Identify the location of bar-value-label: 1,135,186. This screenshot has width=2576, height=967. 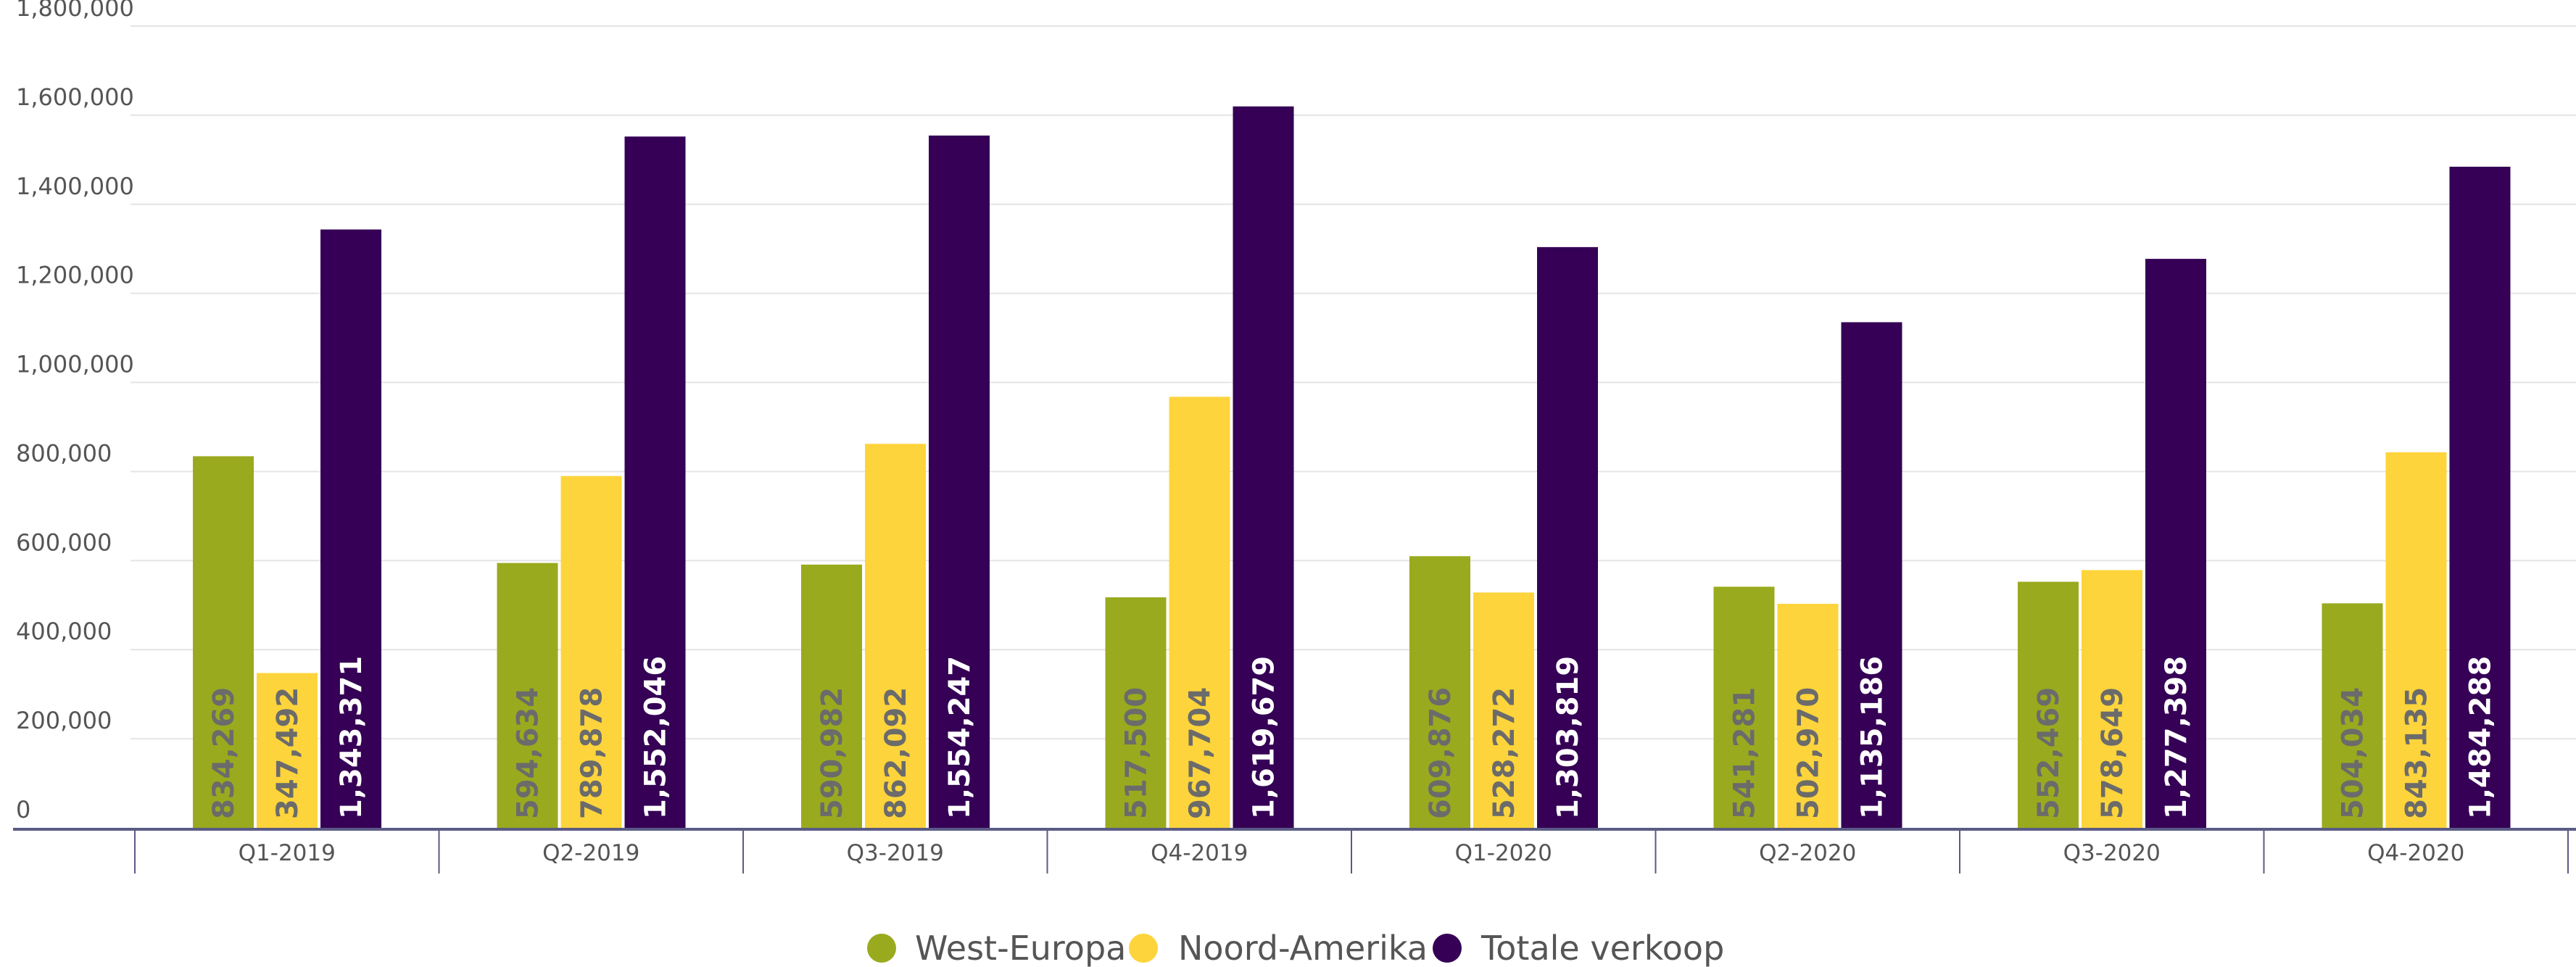
(1872, 737).